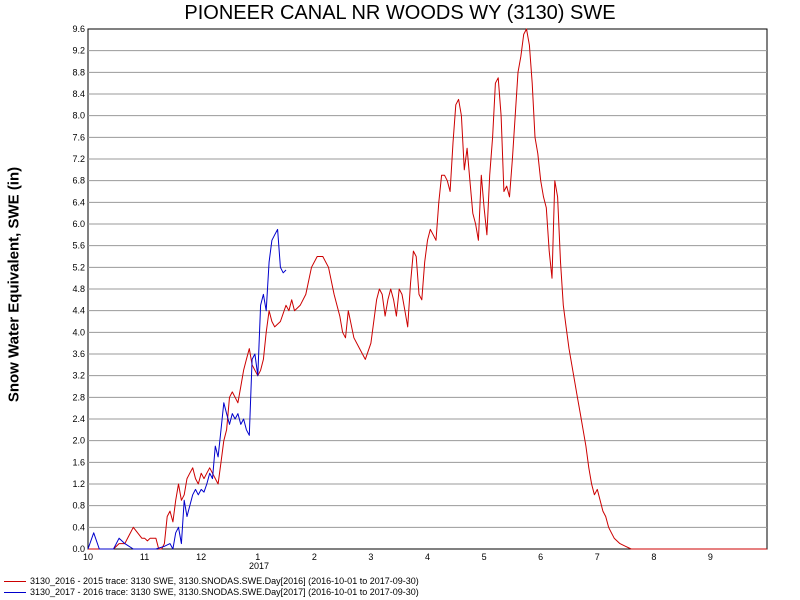 The height and width of the screenshot is (600, 800). I want to click on x-tick-label: 3, so click(370, 557).